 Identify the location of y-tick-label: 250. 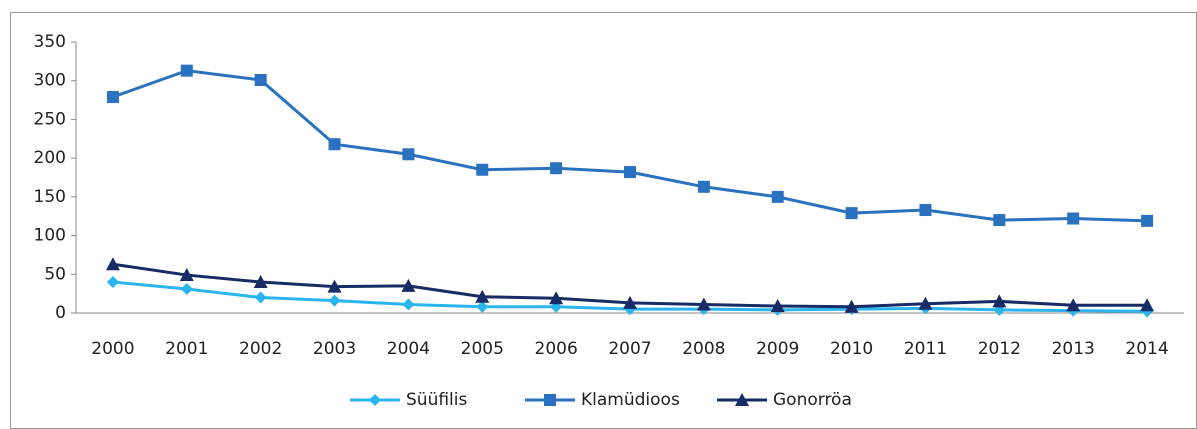
(50, 119).